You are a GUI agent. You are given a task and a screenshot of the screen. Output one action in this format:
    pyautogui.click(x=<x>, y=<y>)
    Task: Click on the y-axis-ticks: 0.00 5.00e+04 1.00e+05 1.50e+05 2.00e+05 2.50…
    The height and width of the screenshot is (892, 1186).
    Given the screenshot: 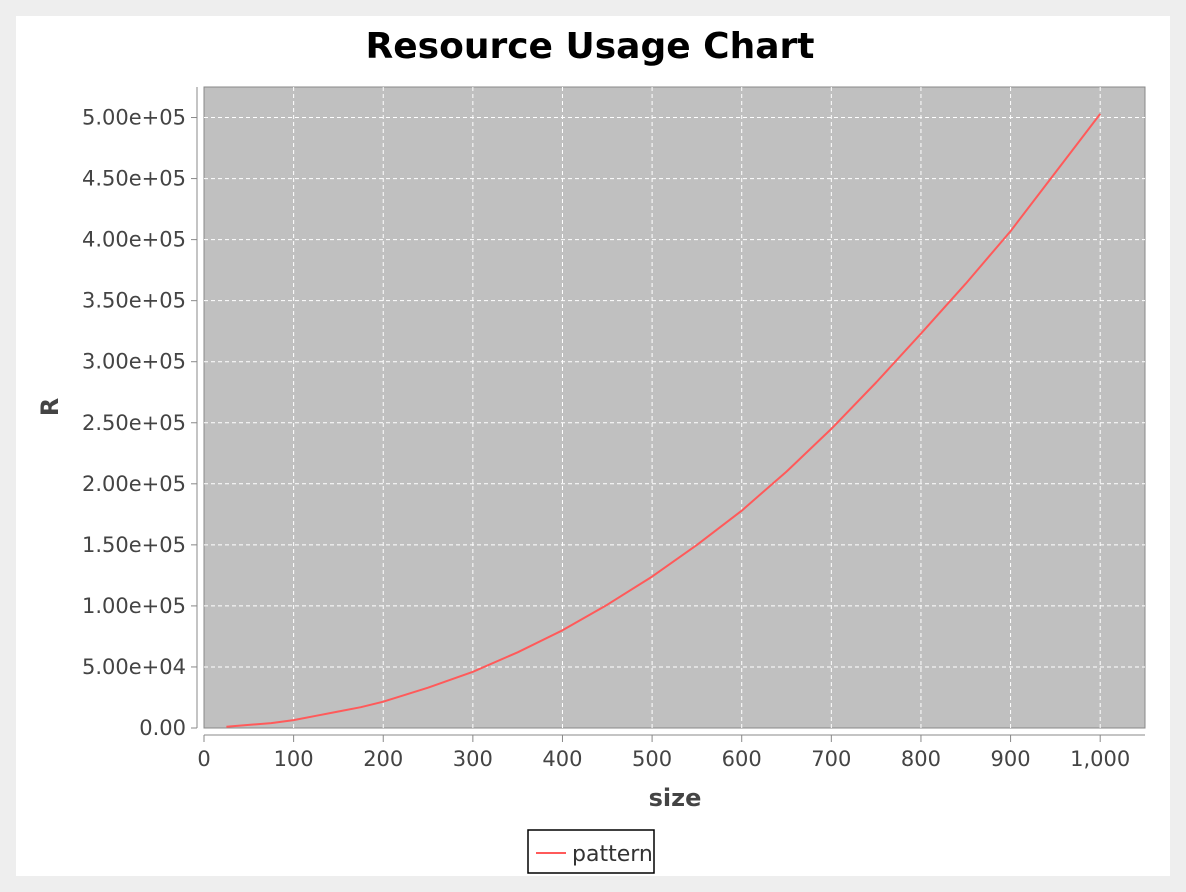 What is the action you would take?
    pyautogui.click(x=139, y=423)
    